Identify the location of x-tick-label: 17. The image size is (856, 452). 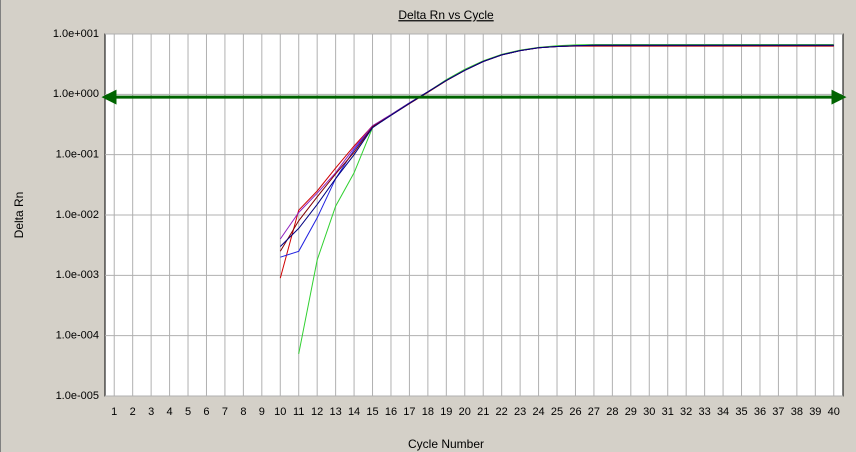
(409, 412).